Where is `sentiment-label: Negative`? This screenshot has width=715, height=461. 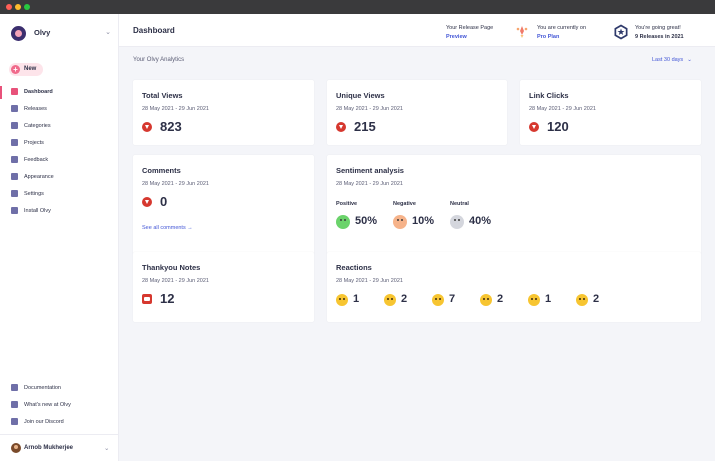 sentiment-label: Negative is located at coordinates (404, 204).